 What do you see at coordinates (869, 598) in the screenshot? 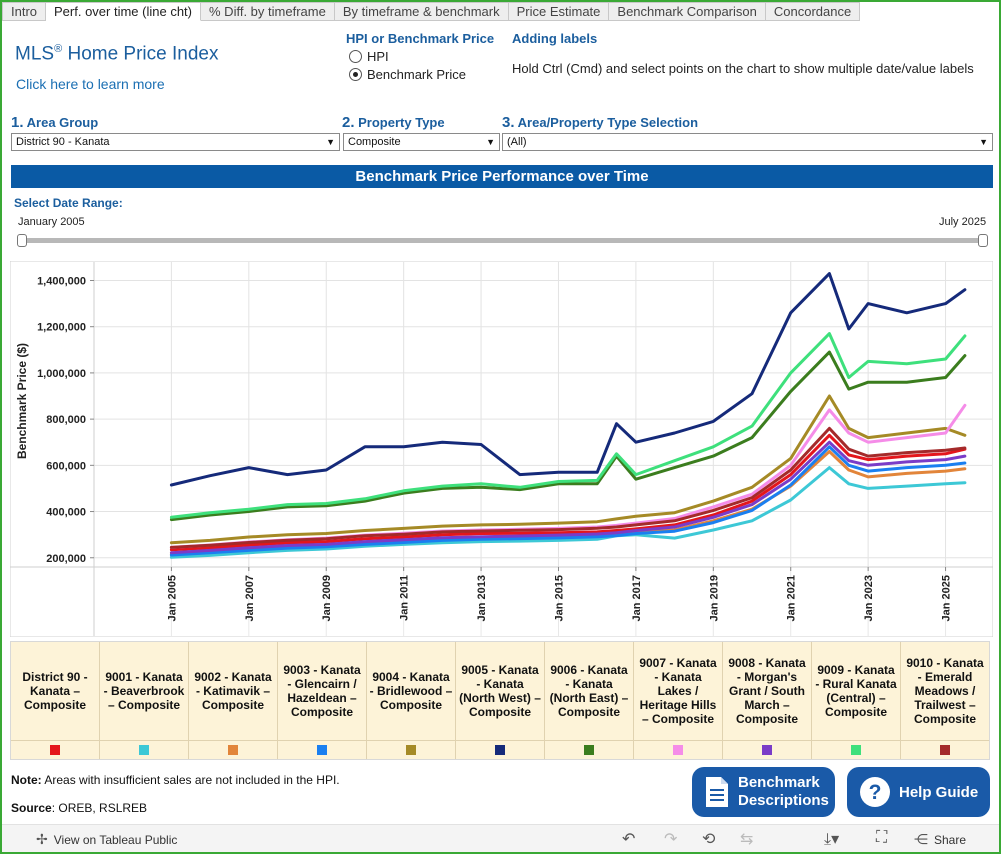
I see `x-tick-label: Jan 2023` at bounding box center [869, 598].